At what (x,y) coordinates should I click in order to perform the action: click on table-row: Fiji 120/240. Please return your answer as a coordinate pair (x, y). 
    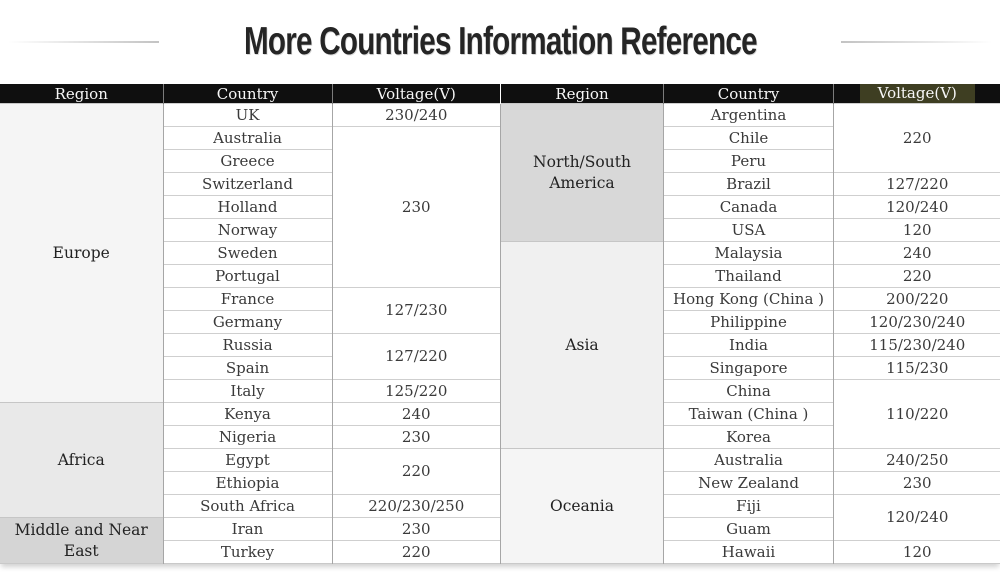
    Looking at the image, I should click on (750, 517).